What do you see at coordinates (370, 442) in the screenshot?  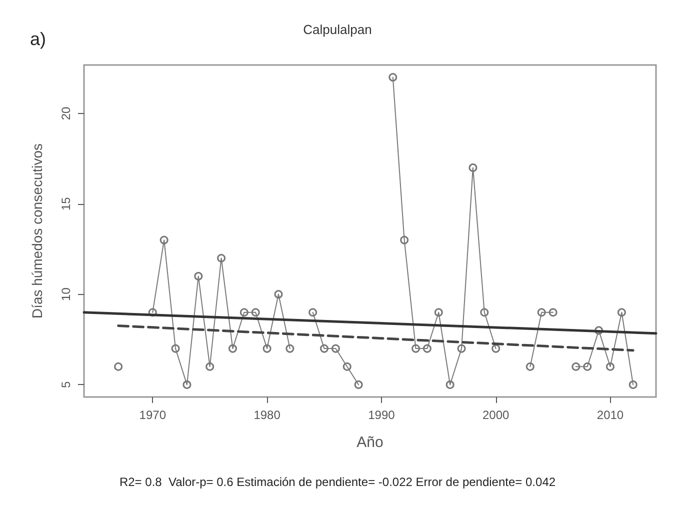 I see `x-axis-title: Año` at bounding box center [370, 442].